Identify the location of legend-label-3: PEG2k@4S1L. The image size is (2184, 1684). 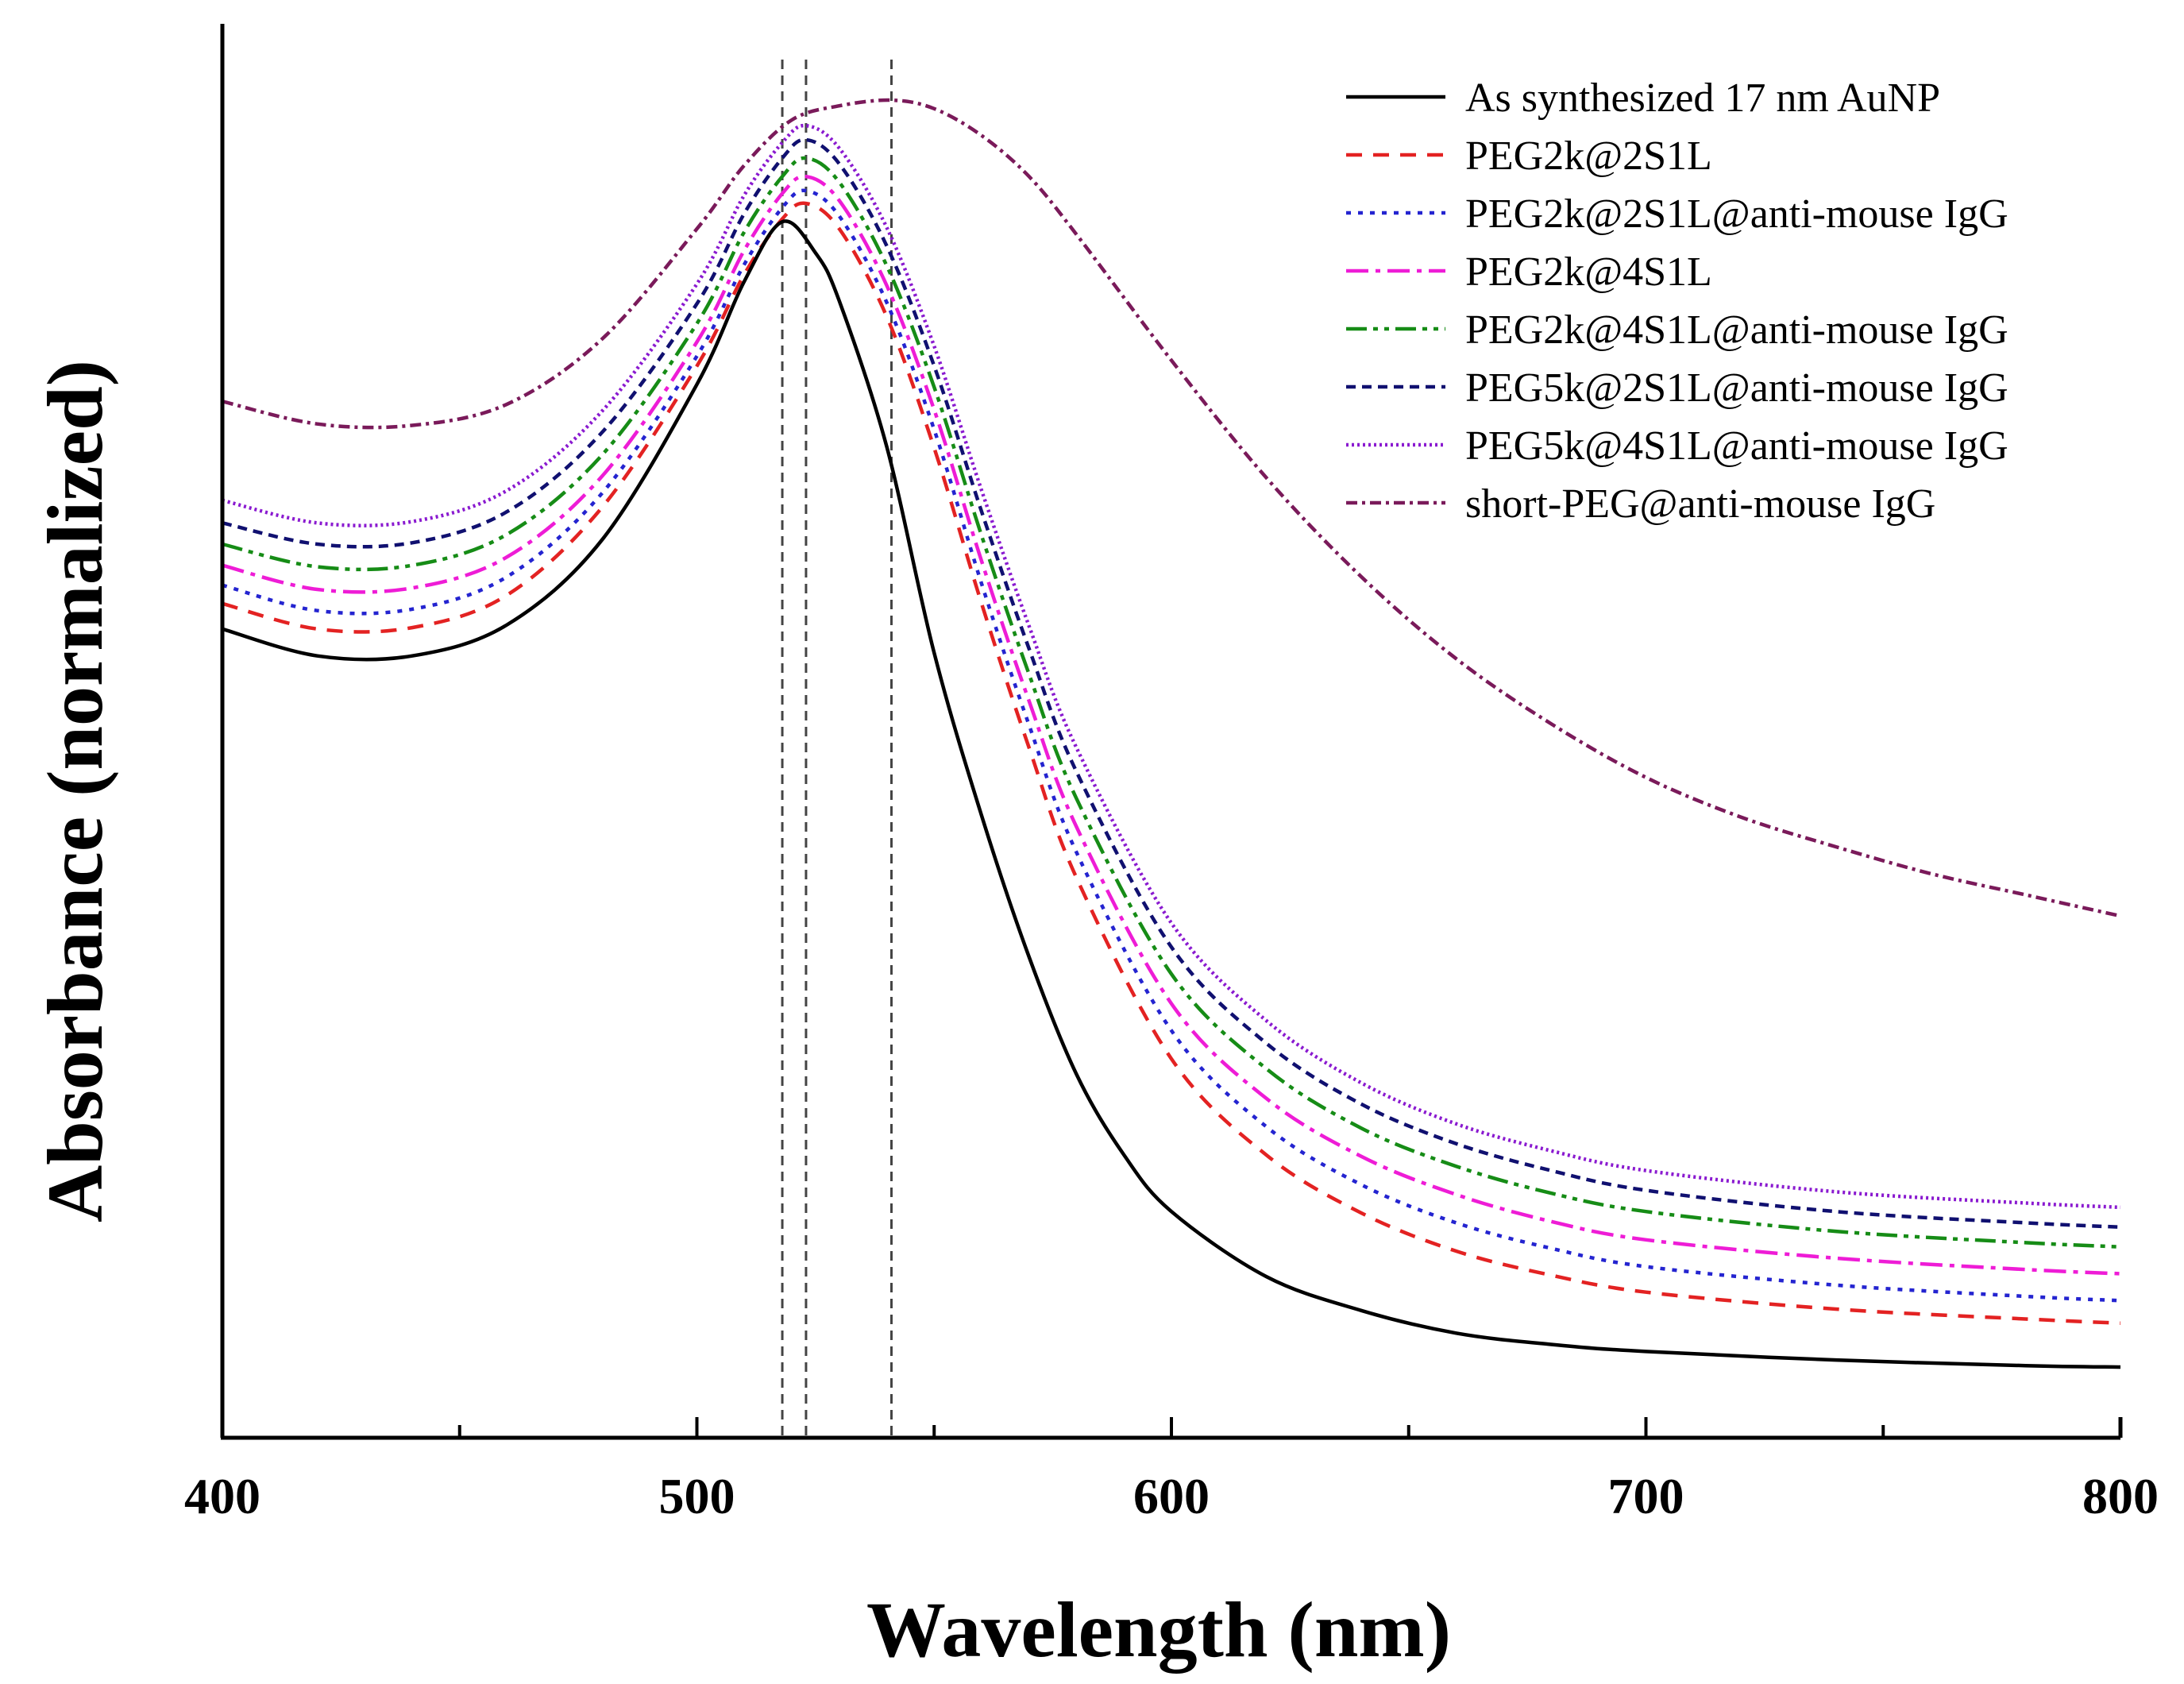
(1588, 272).